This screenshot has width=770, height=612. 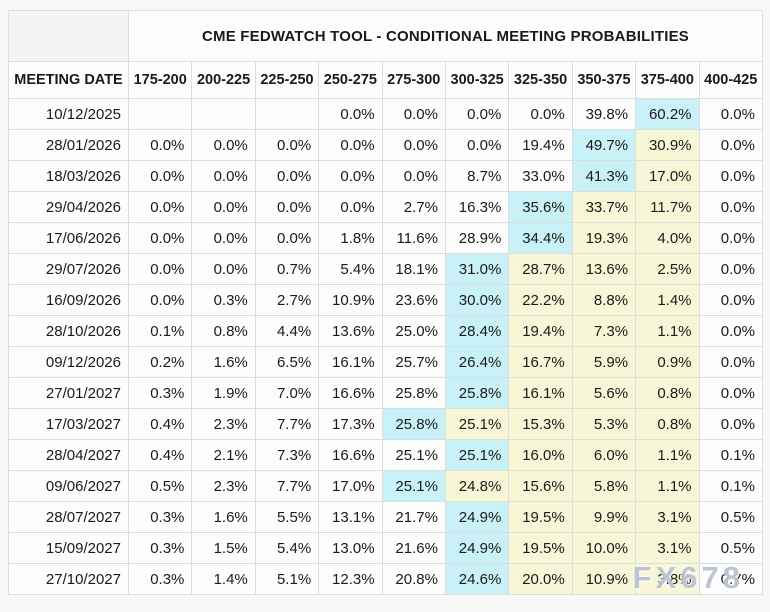 I want to click on probability-cell: 31.0%, so click(x=477, y=269).